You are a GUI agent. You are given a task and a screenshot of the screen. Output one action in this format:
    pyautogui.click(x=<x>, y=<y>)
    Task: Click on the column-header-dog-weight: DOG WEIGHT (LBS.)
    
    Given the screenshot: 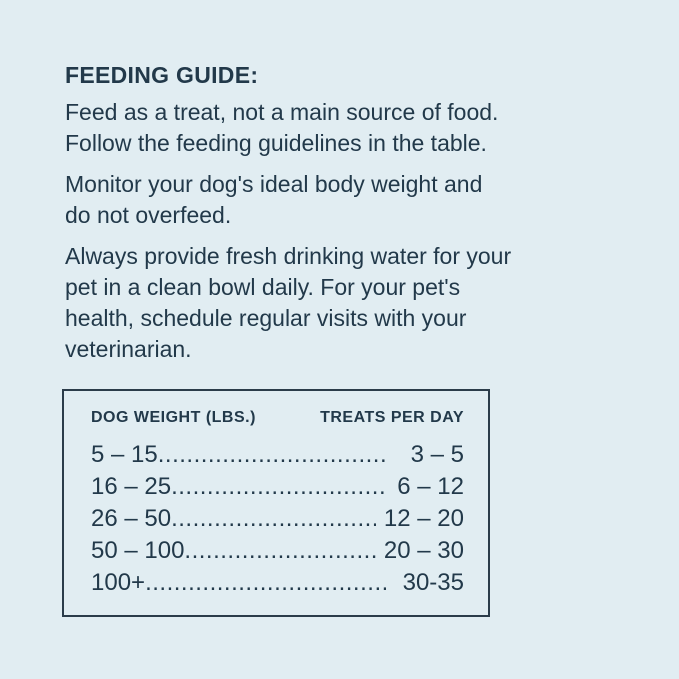 What is the action you would take?
    pyautogui.click(x=173, y=417)
    